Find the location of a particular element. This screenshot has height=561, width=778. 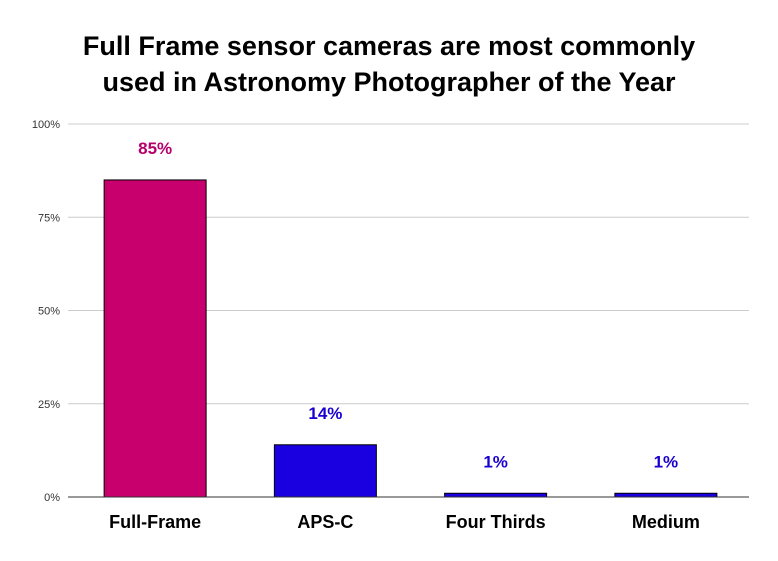

x-axis-categories: Full-Frame APS-C Four Thirds Medium is located at coordinates (404, 522).